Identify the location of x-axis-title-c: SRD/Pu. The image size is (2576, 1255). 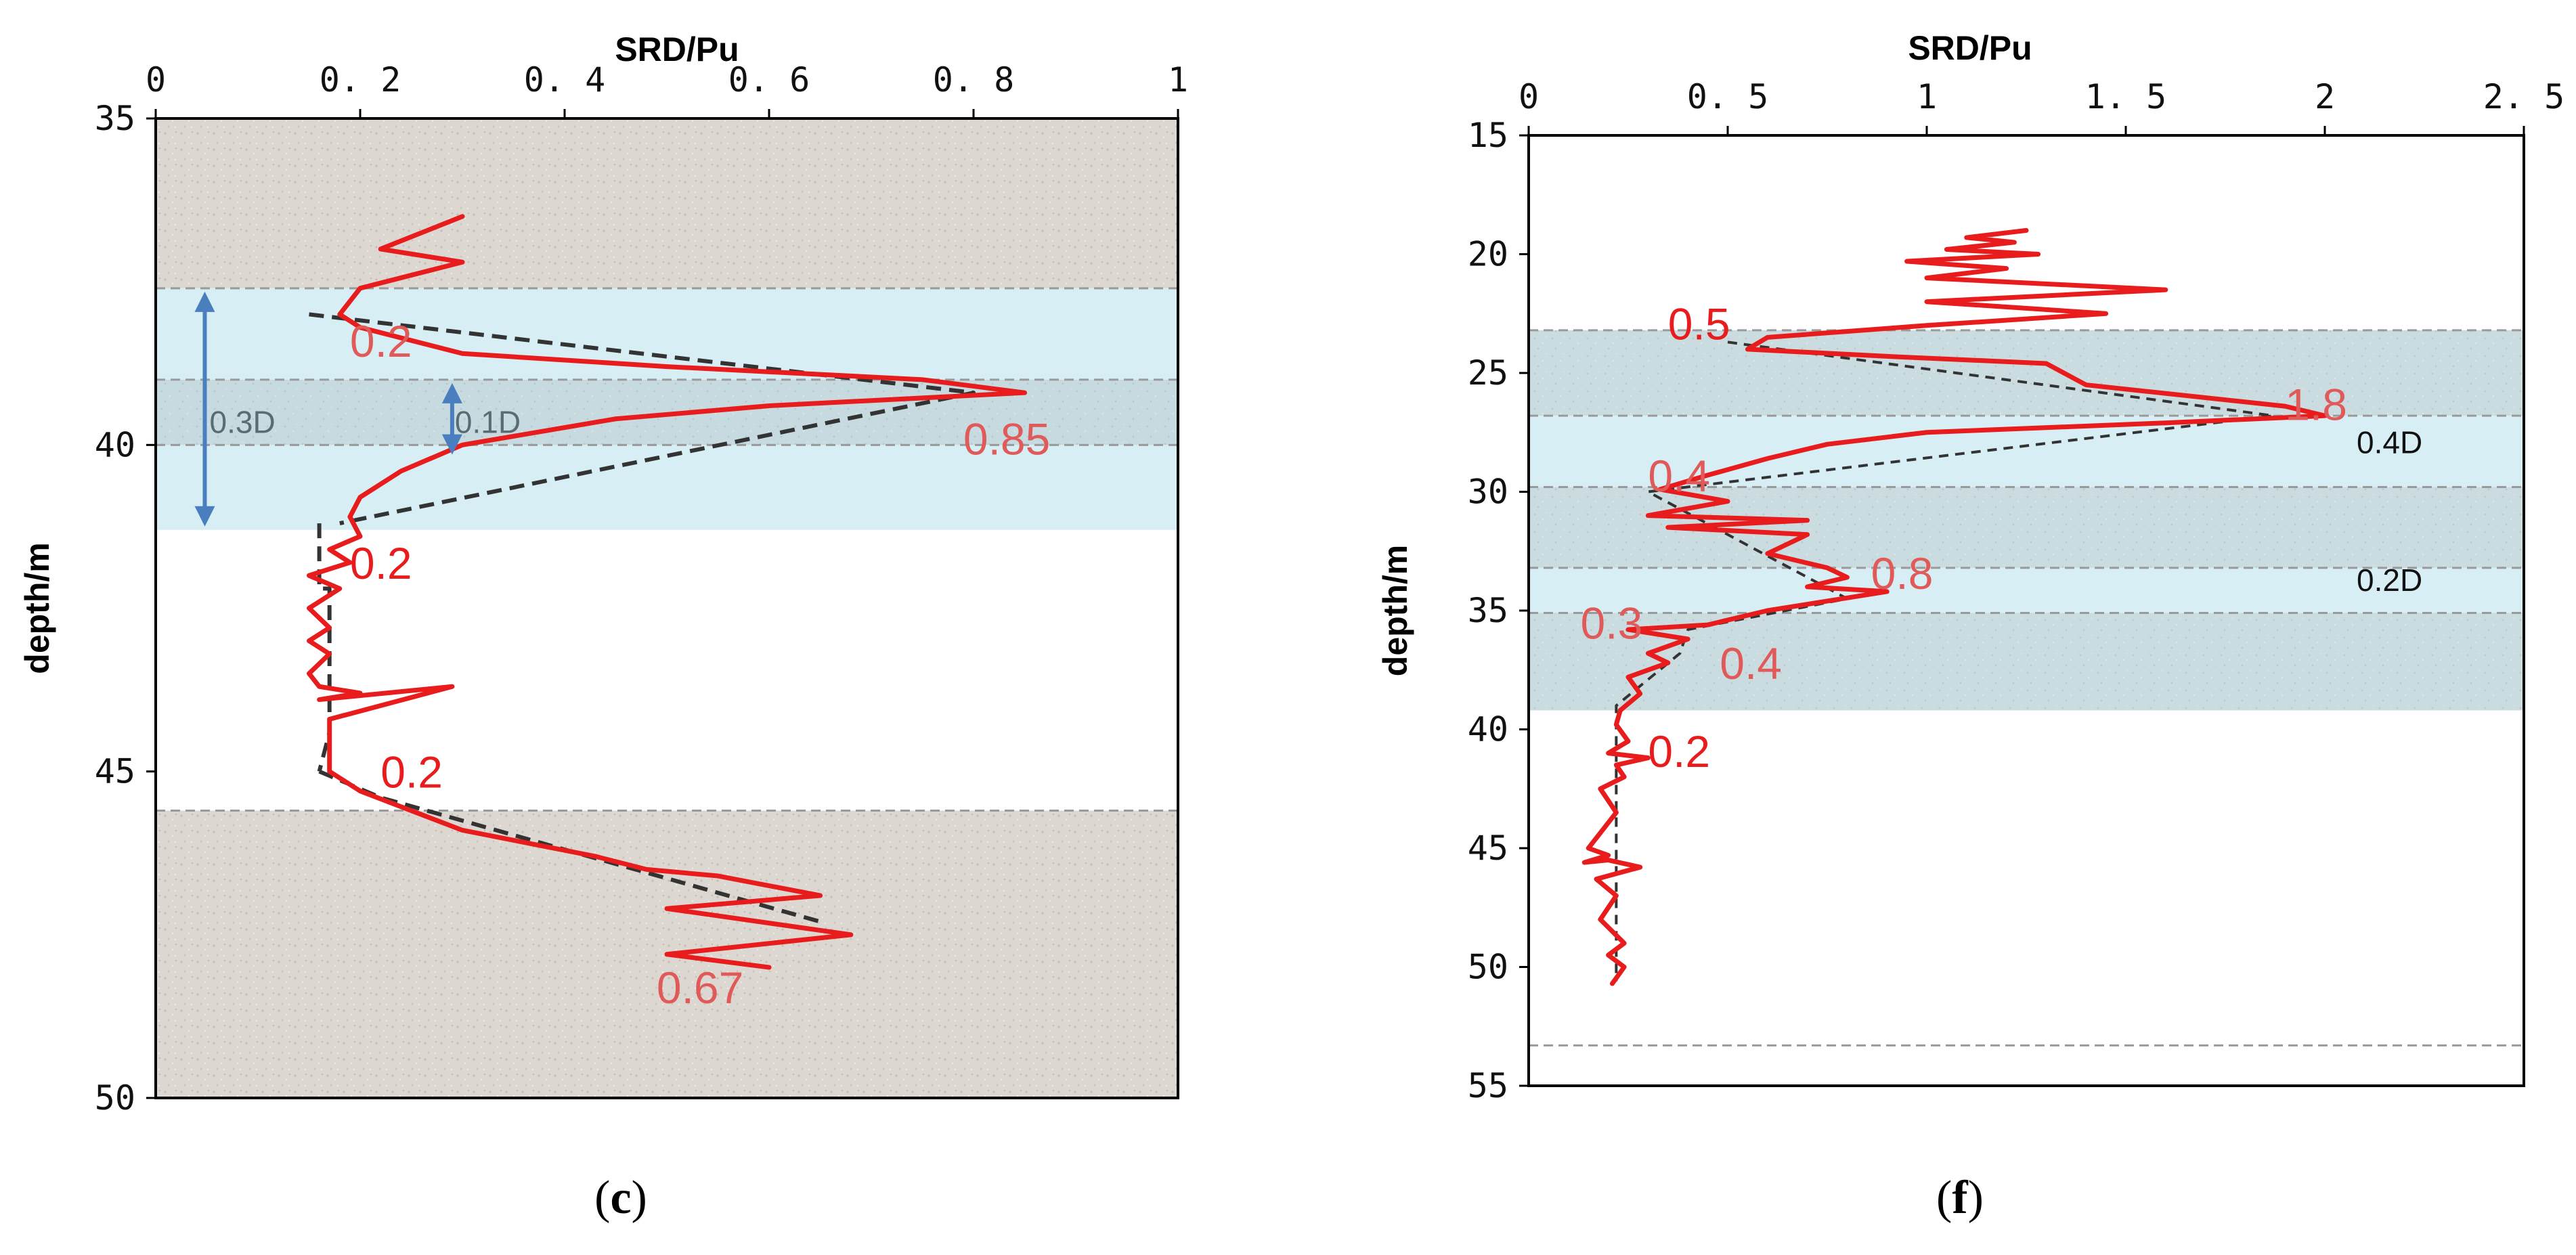
(677, 49).